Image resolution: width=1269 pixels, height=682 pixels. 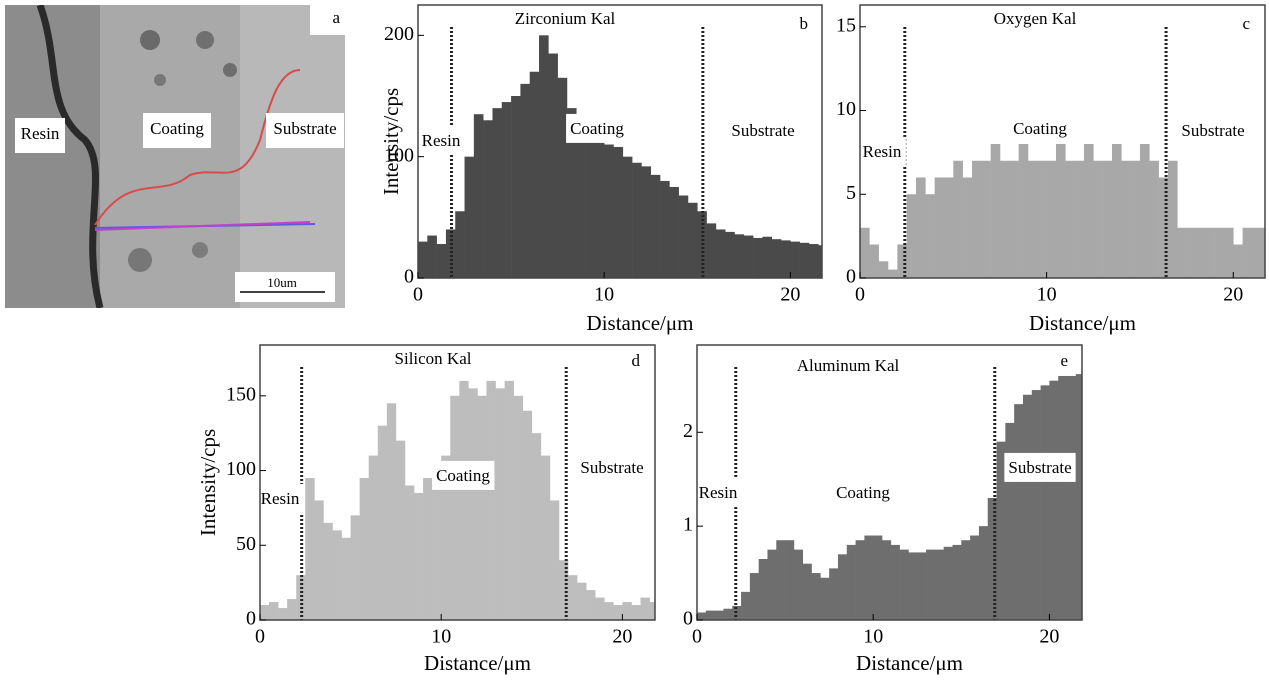 What do you see at coordinates (336, 17) in the screenshot?
I see `panel-label: a` at bounding box center [336, 17].